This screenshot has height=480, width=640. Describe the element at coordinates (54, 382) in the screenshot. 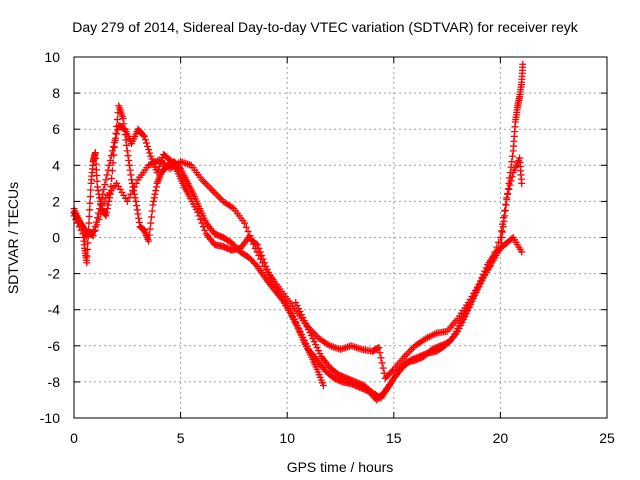

I see `y-tick-label: -8` at that location.